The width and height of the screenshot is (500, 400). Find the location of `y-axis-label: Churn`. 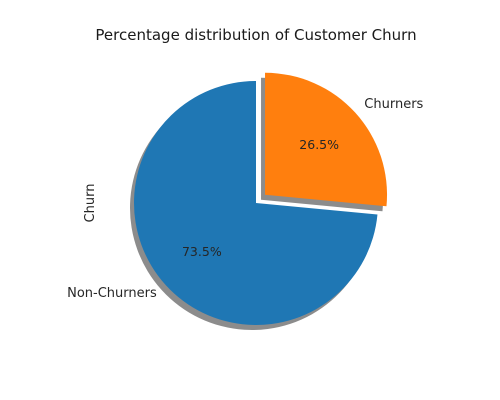

y-axis-label: Churn is located at coordinates (90, 203).